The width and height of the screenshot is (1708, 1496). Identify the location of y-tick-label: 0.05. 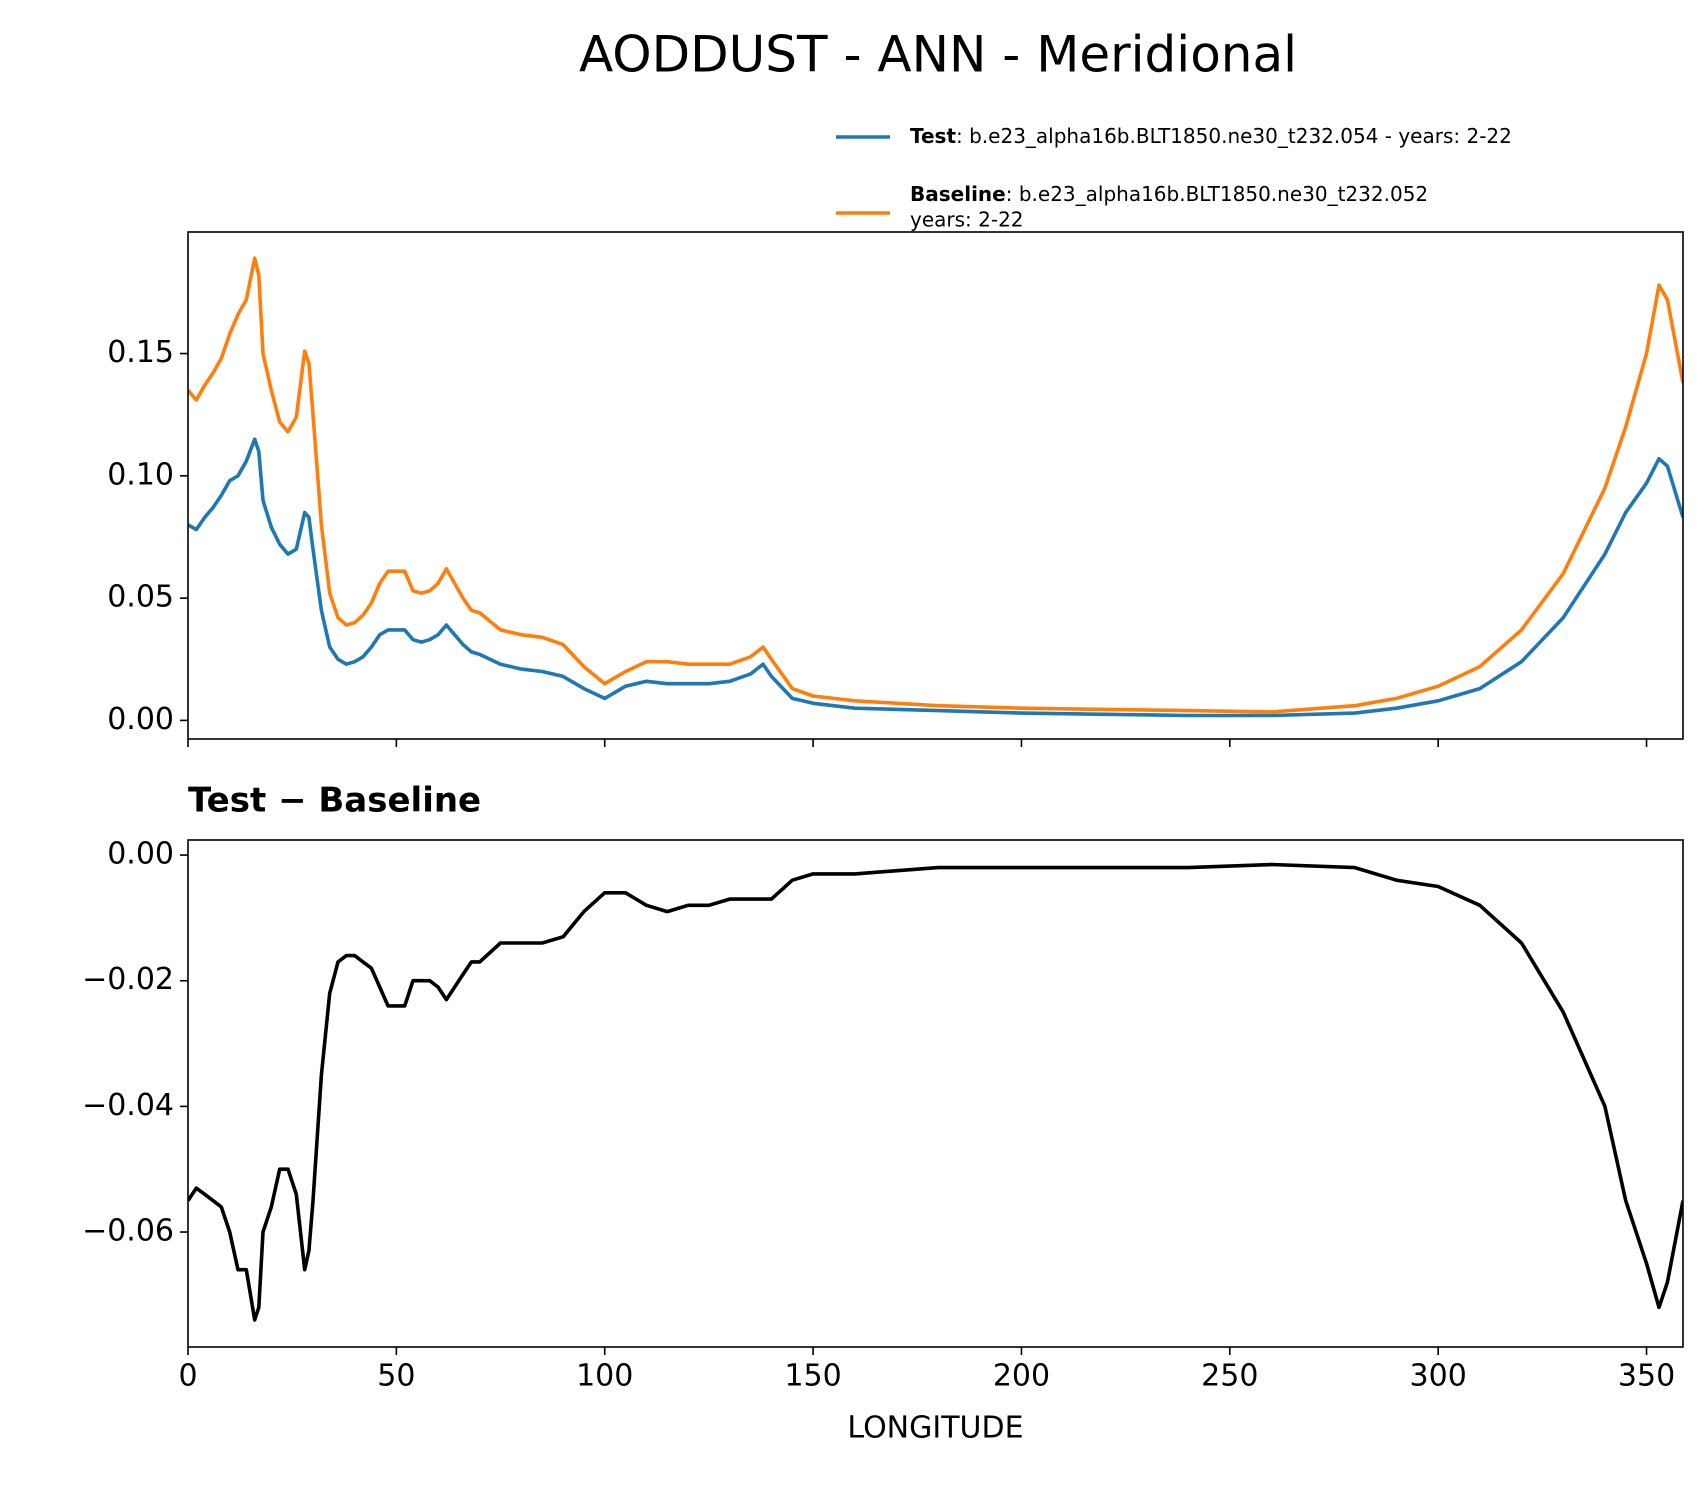
(140, 597).